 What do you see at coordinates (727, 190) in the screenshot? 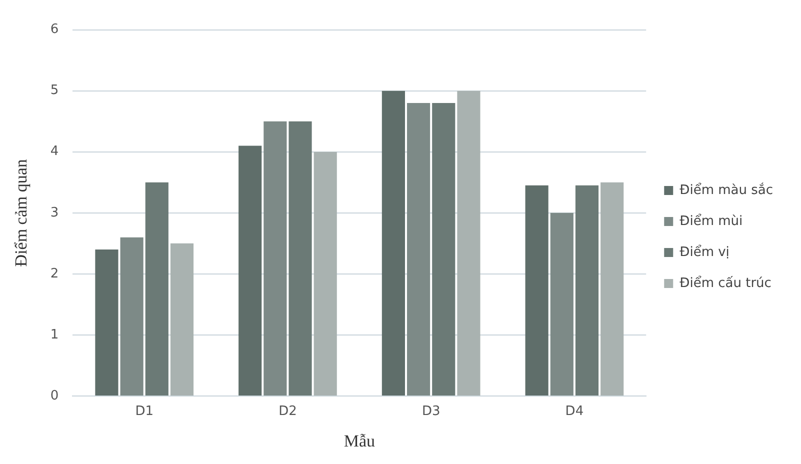
I see `legend-label: Điểm màu sắc` at bounding box center [727, 190].